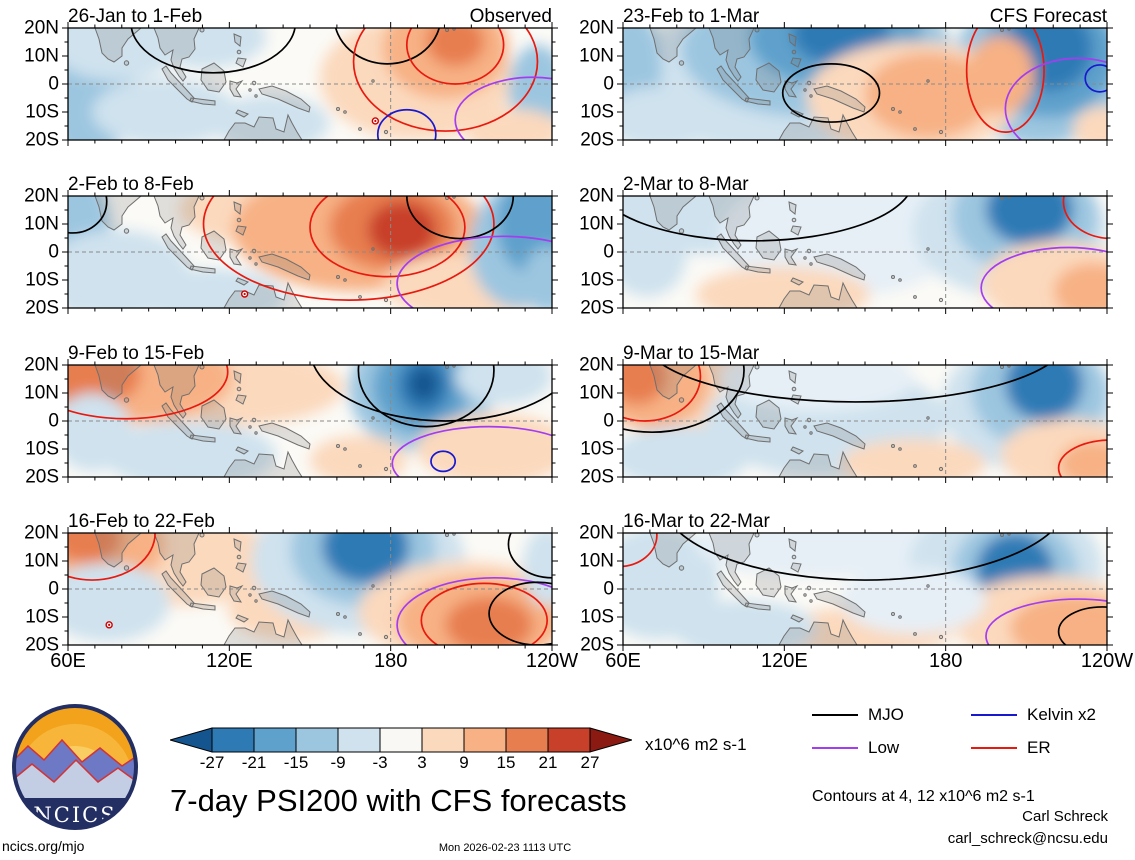  What do you see at coordinates (135, 16) in the screenshot?
I see `panel-title: 26-Jan to 1-Feb` at bounding box center [135, 16].